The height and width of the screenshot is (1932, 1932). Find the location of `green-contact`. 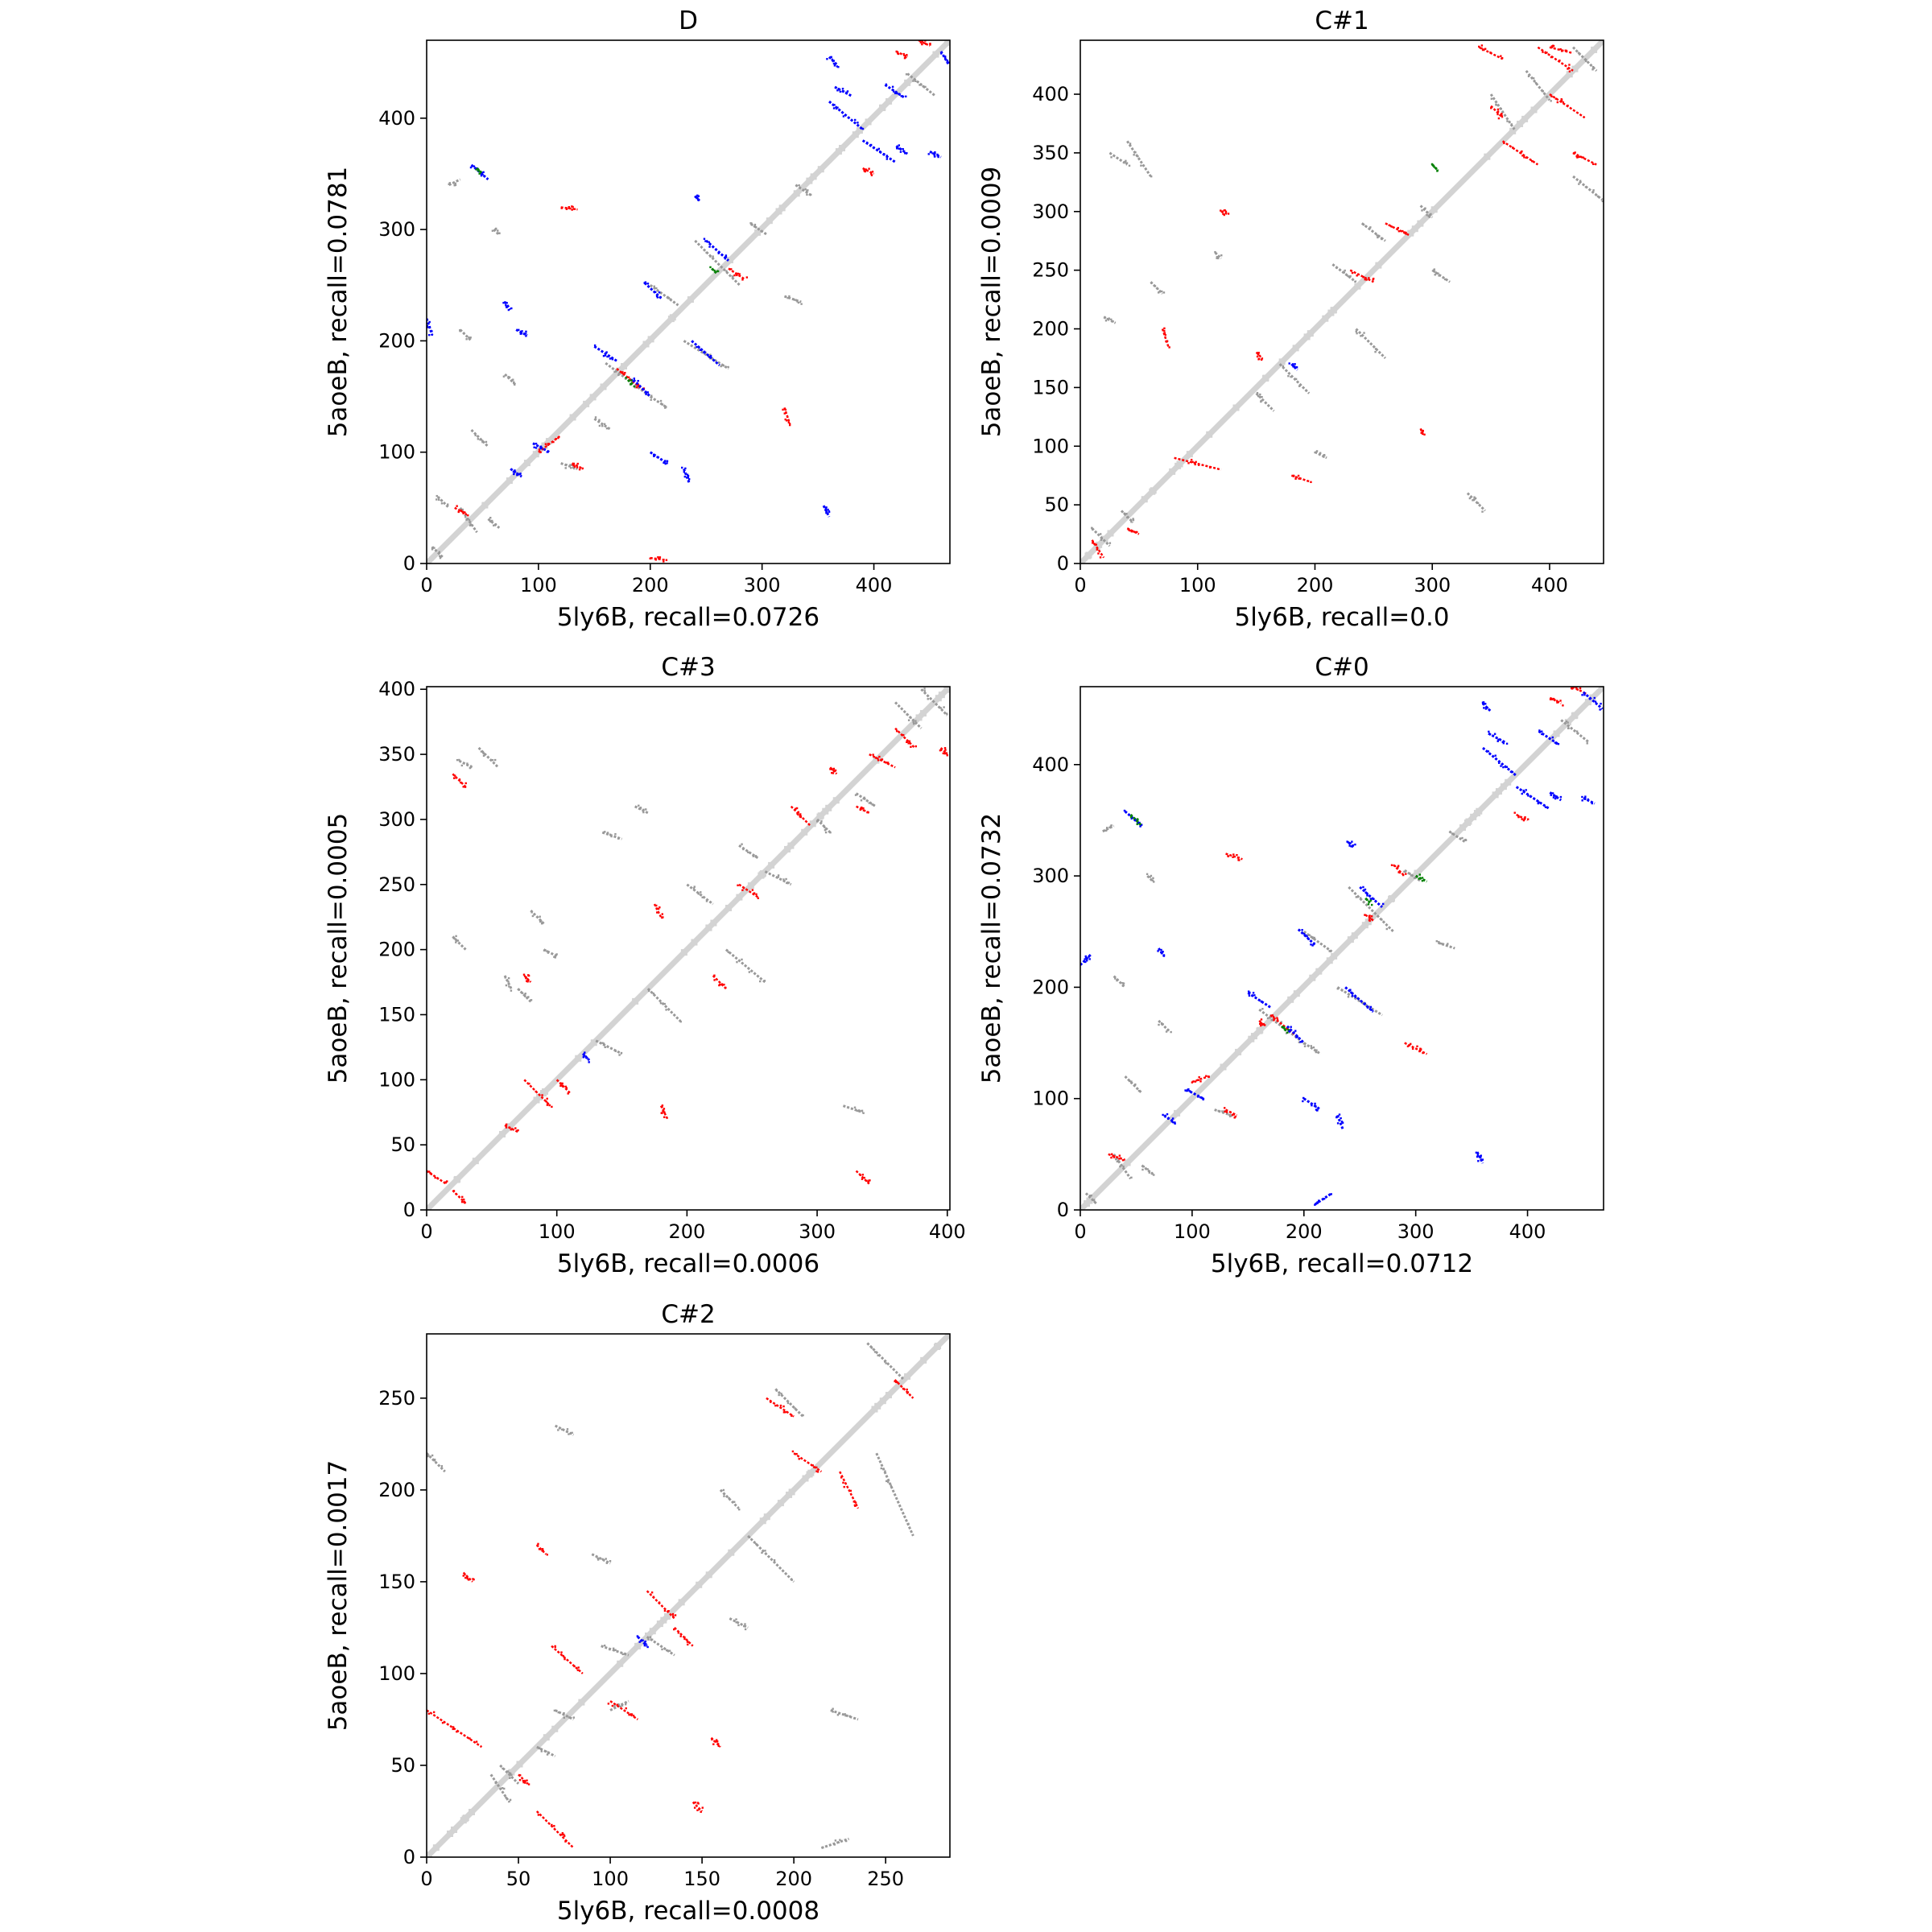

green-contact is located at coordinates (1136, 820).